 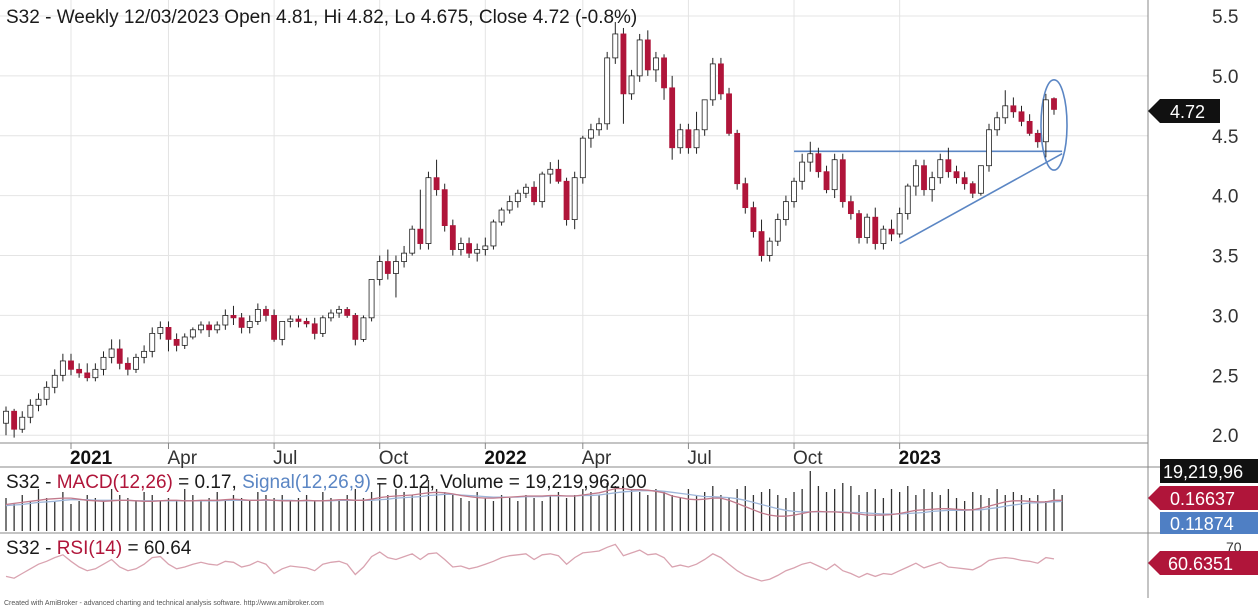 What do you see at coordinates (1187, 112) in the screenshot?
I see `last-price-value: 4.72` at bounding box center [1187, 112].